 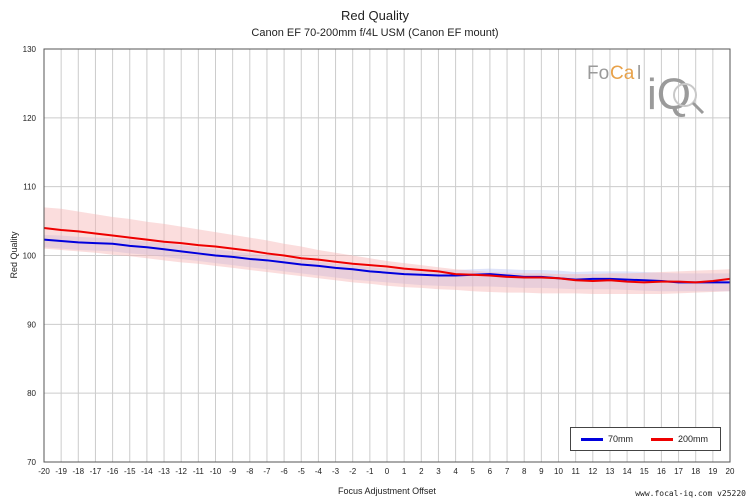 What do you see at coordinates (609, 471) in the screenshot?
I see `x-tick-label: 13` at bounding box center [609, 471].